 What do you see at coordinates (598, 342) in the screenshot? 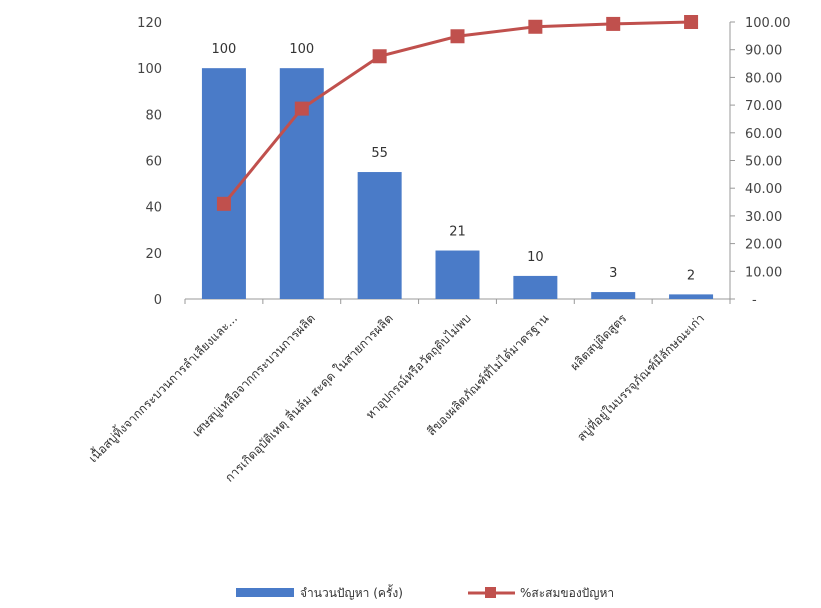
I see `category-label: ผลิตสบู่ผิดสูตร` at bounding box center [598, 342].